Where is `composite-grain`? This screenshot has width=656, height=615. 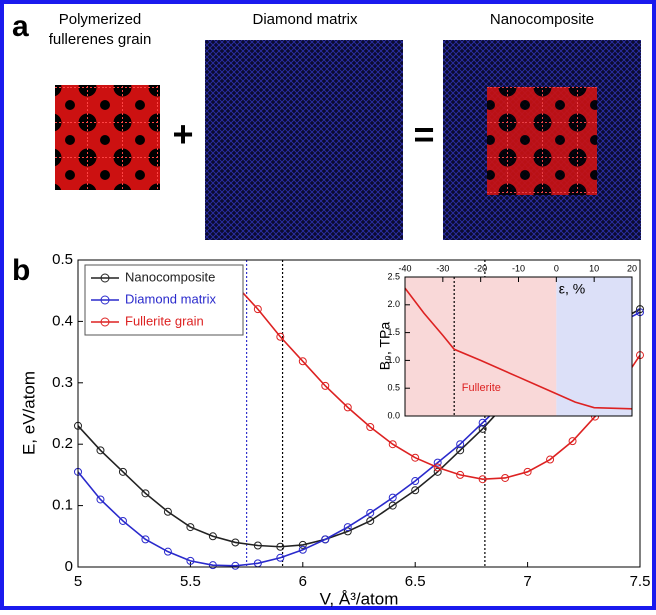
composite-grain is located at coordinates (542, 141).